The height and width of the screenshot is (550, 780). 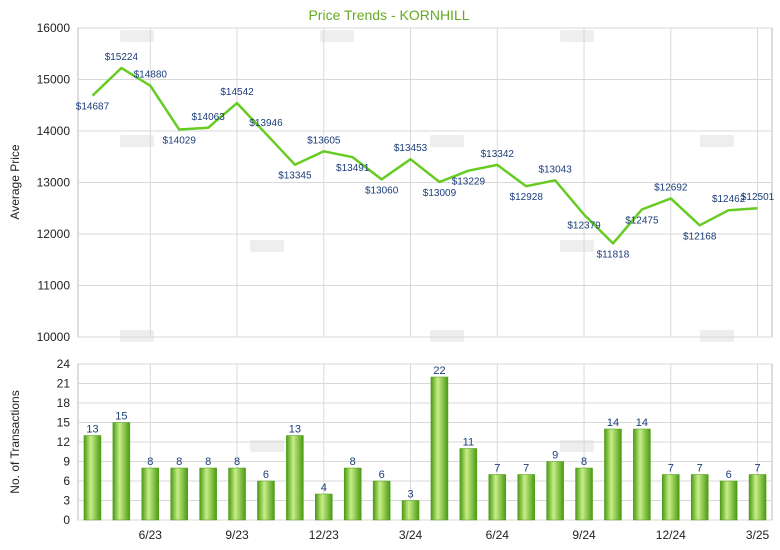 I want to click on price-y-tick-label: 14000, so click(x=54, y=131).